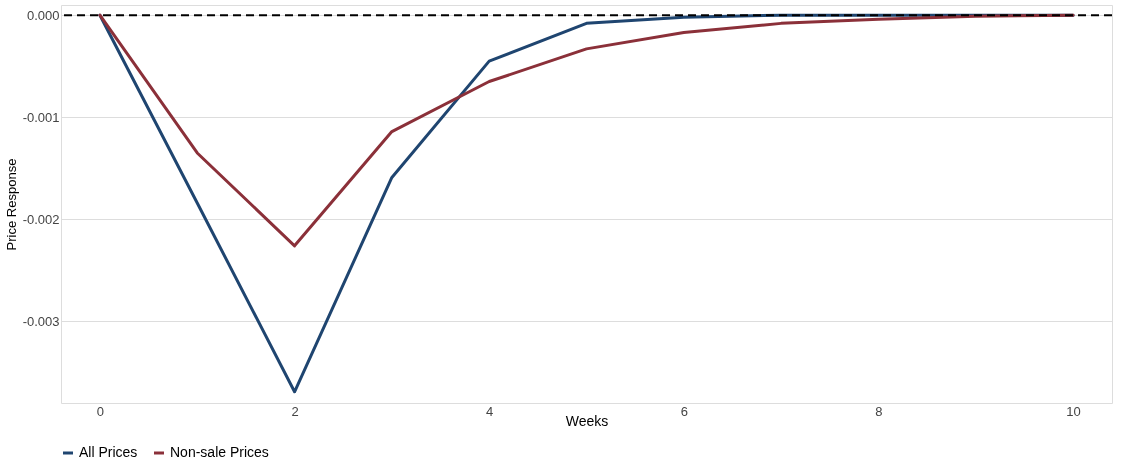  I want to click on y-tick-label: 0.000, so click(43, 15).